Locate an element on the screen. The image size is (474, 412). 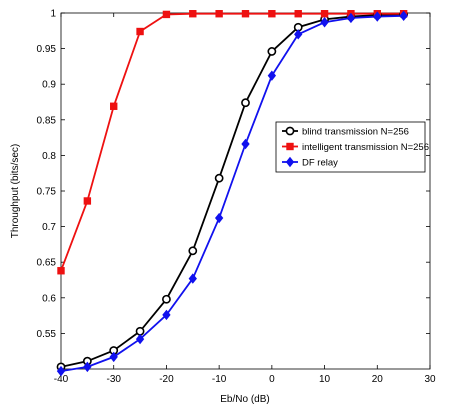
x-tick-label: 10 is located at coordinates (325, 379).